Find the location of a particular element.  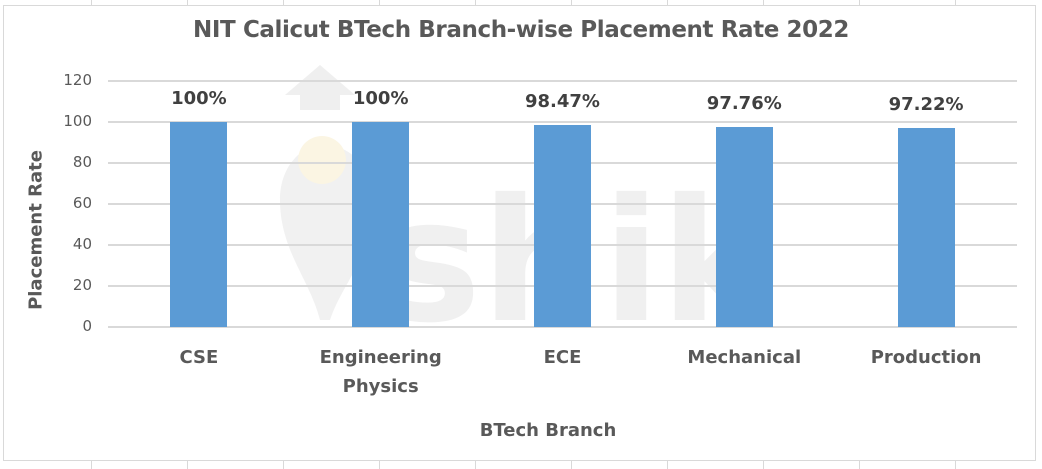

data-label: 97.22% is located at coordinates (926, 104).